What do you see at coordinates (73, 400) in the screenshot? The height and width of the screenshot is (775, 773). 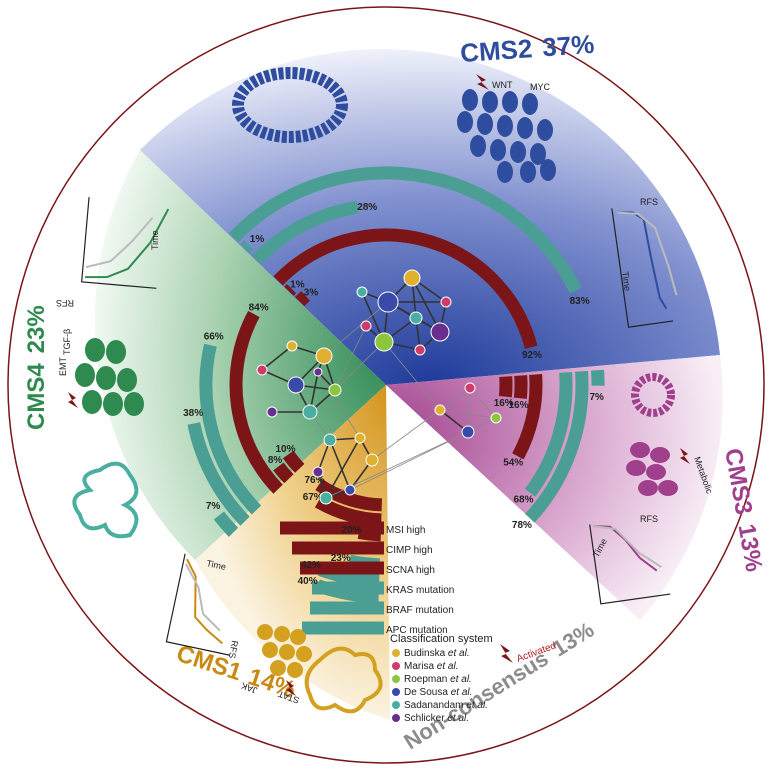 I see `cms4-activated-bolt-icon` at bounding box center [73, 400].